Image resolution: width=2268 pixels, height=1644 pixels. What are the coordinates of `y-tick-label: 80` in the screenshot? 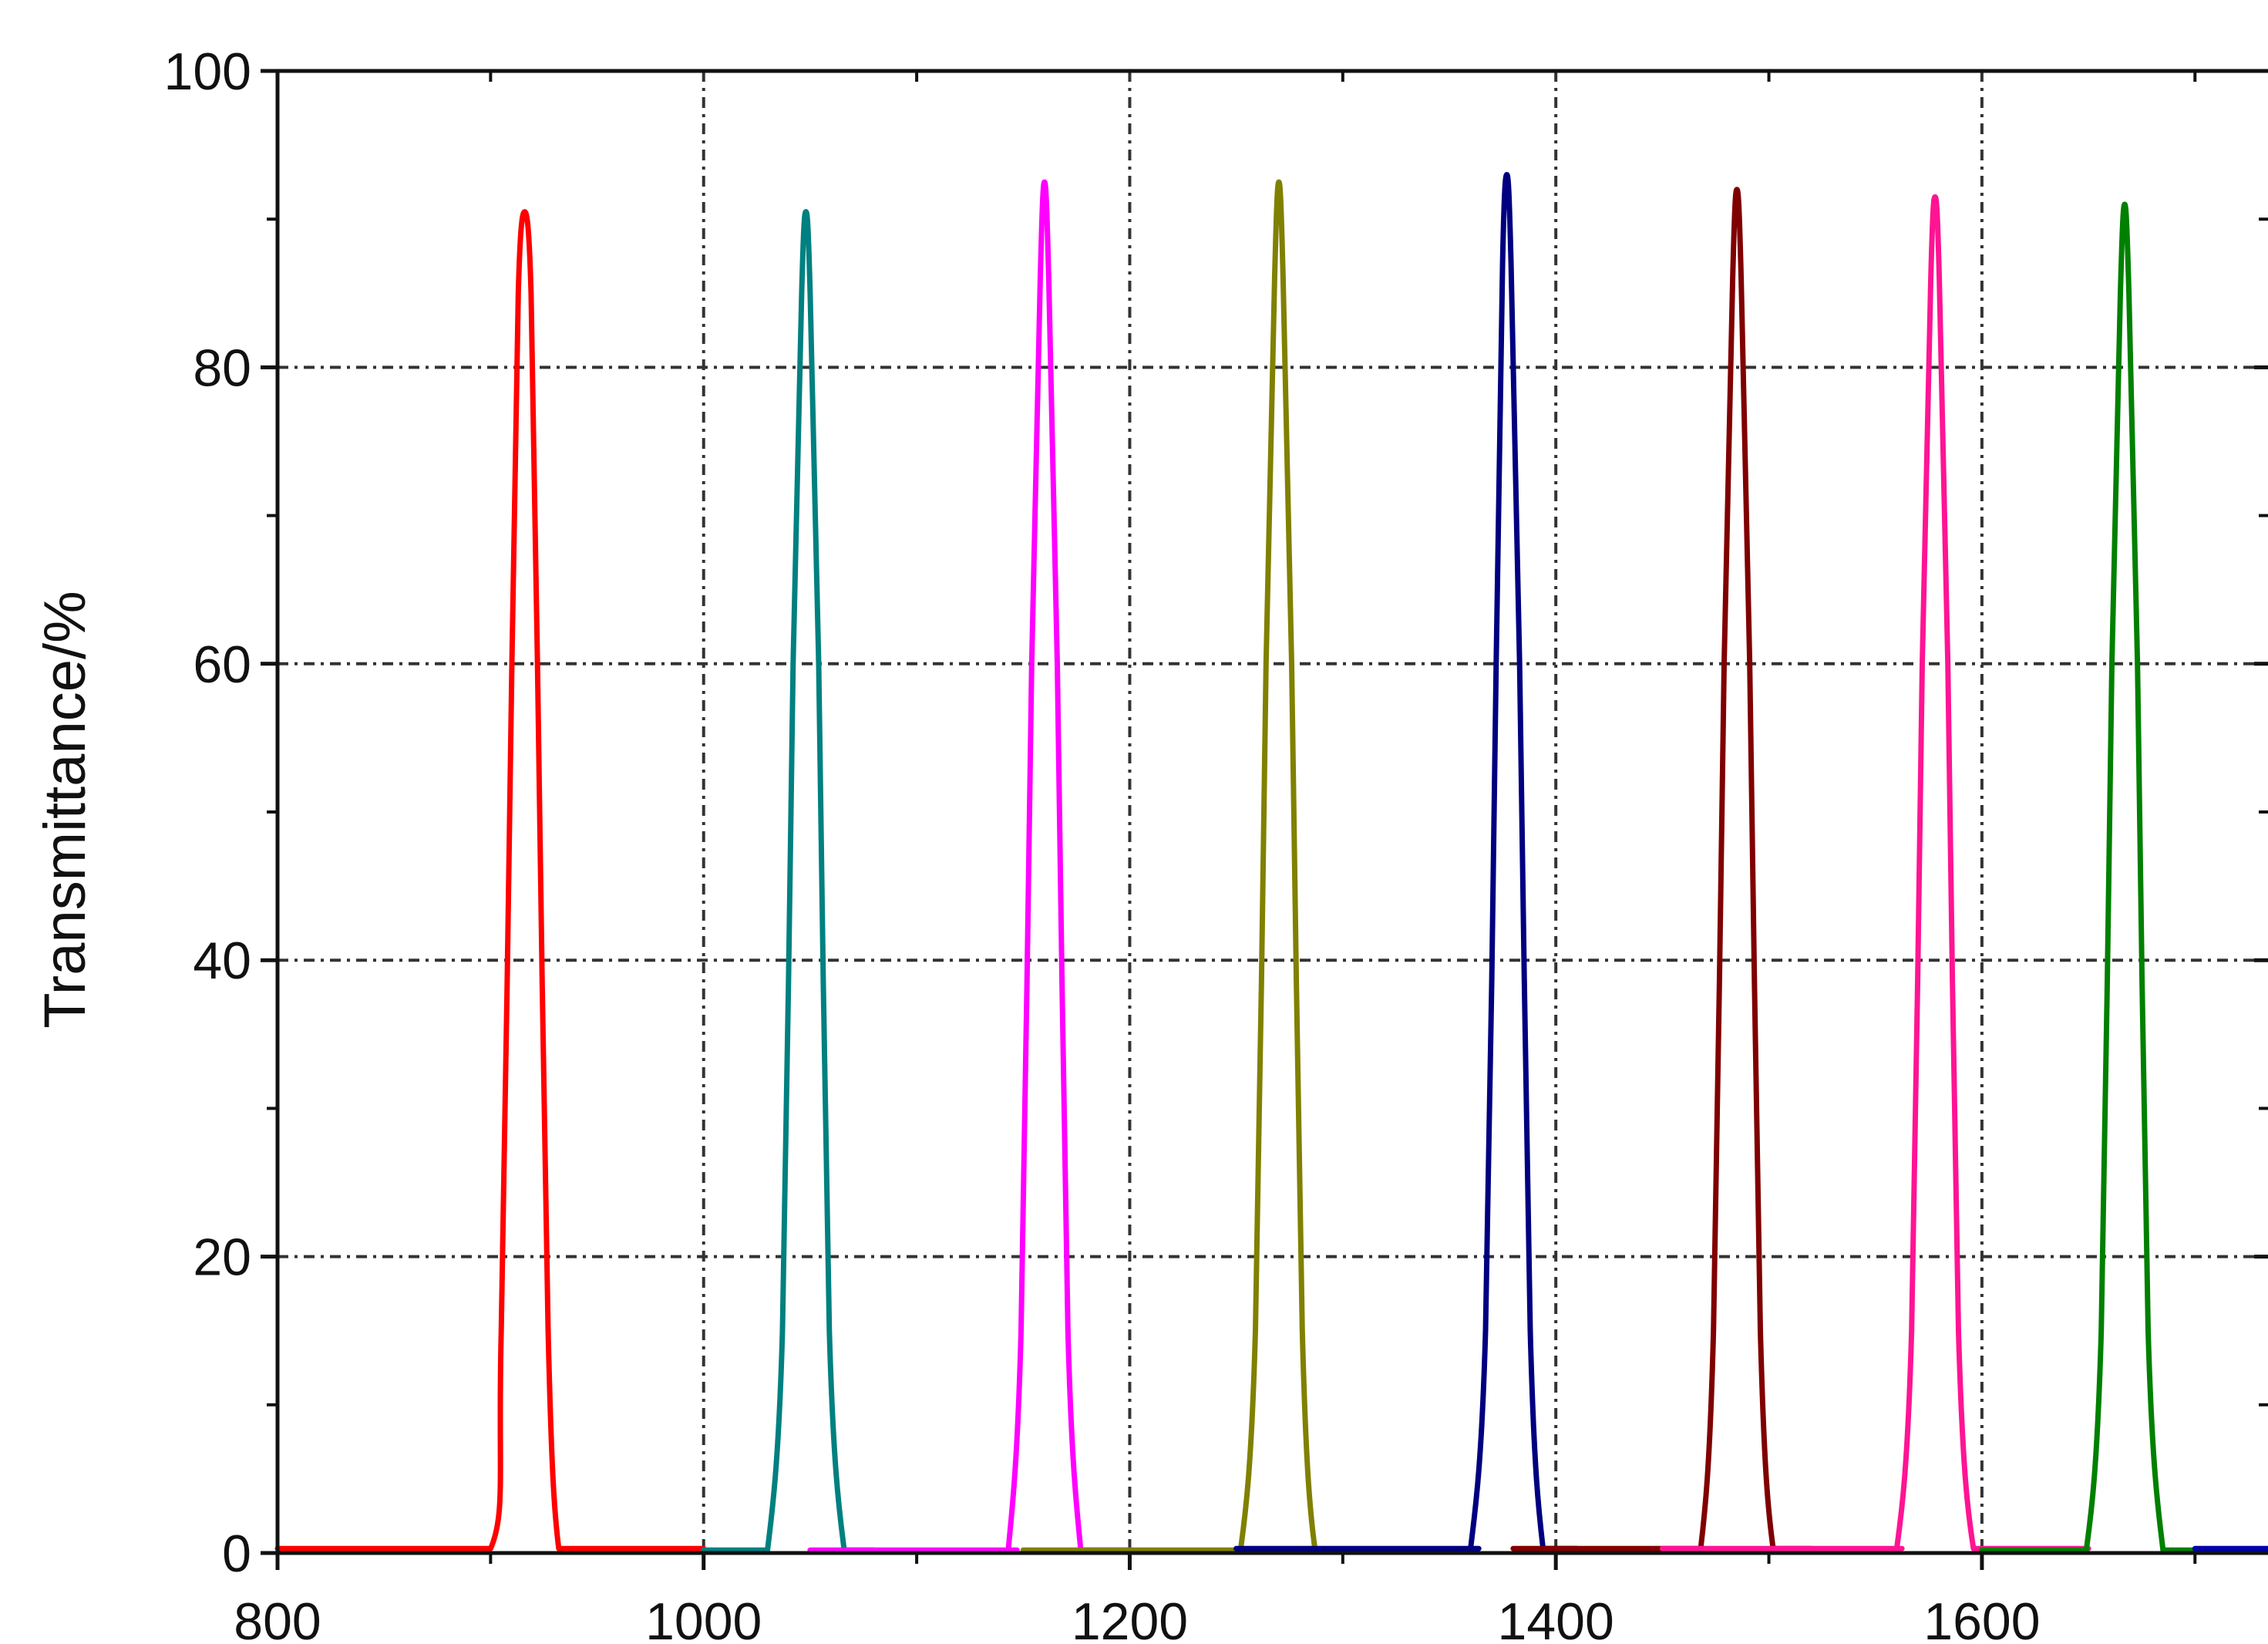 It's located at (222, 368).